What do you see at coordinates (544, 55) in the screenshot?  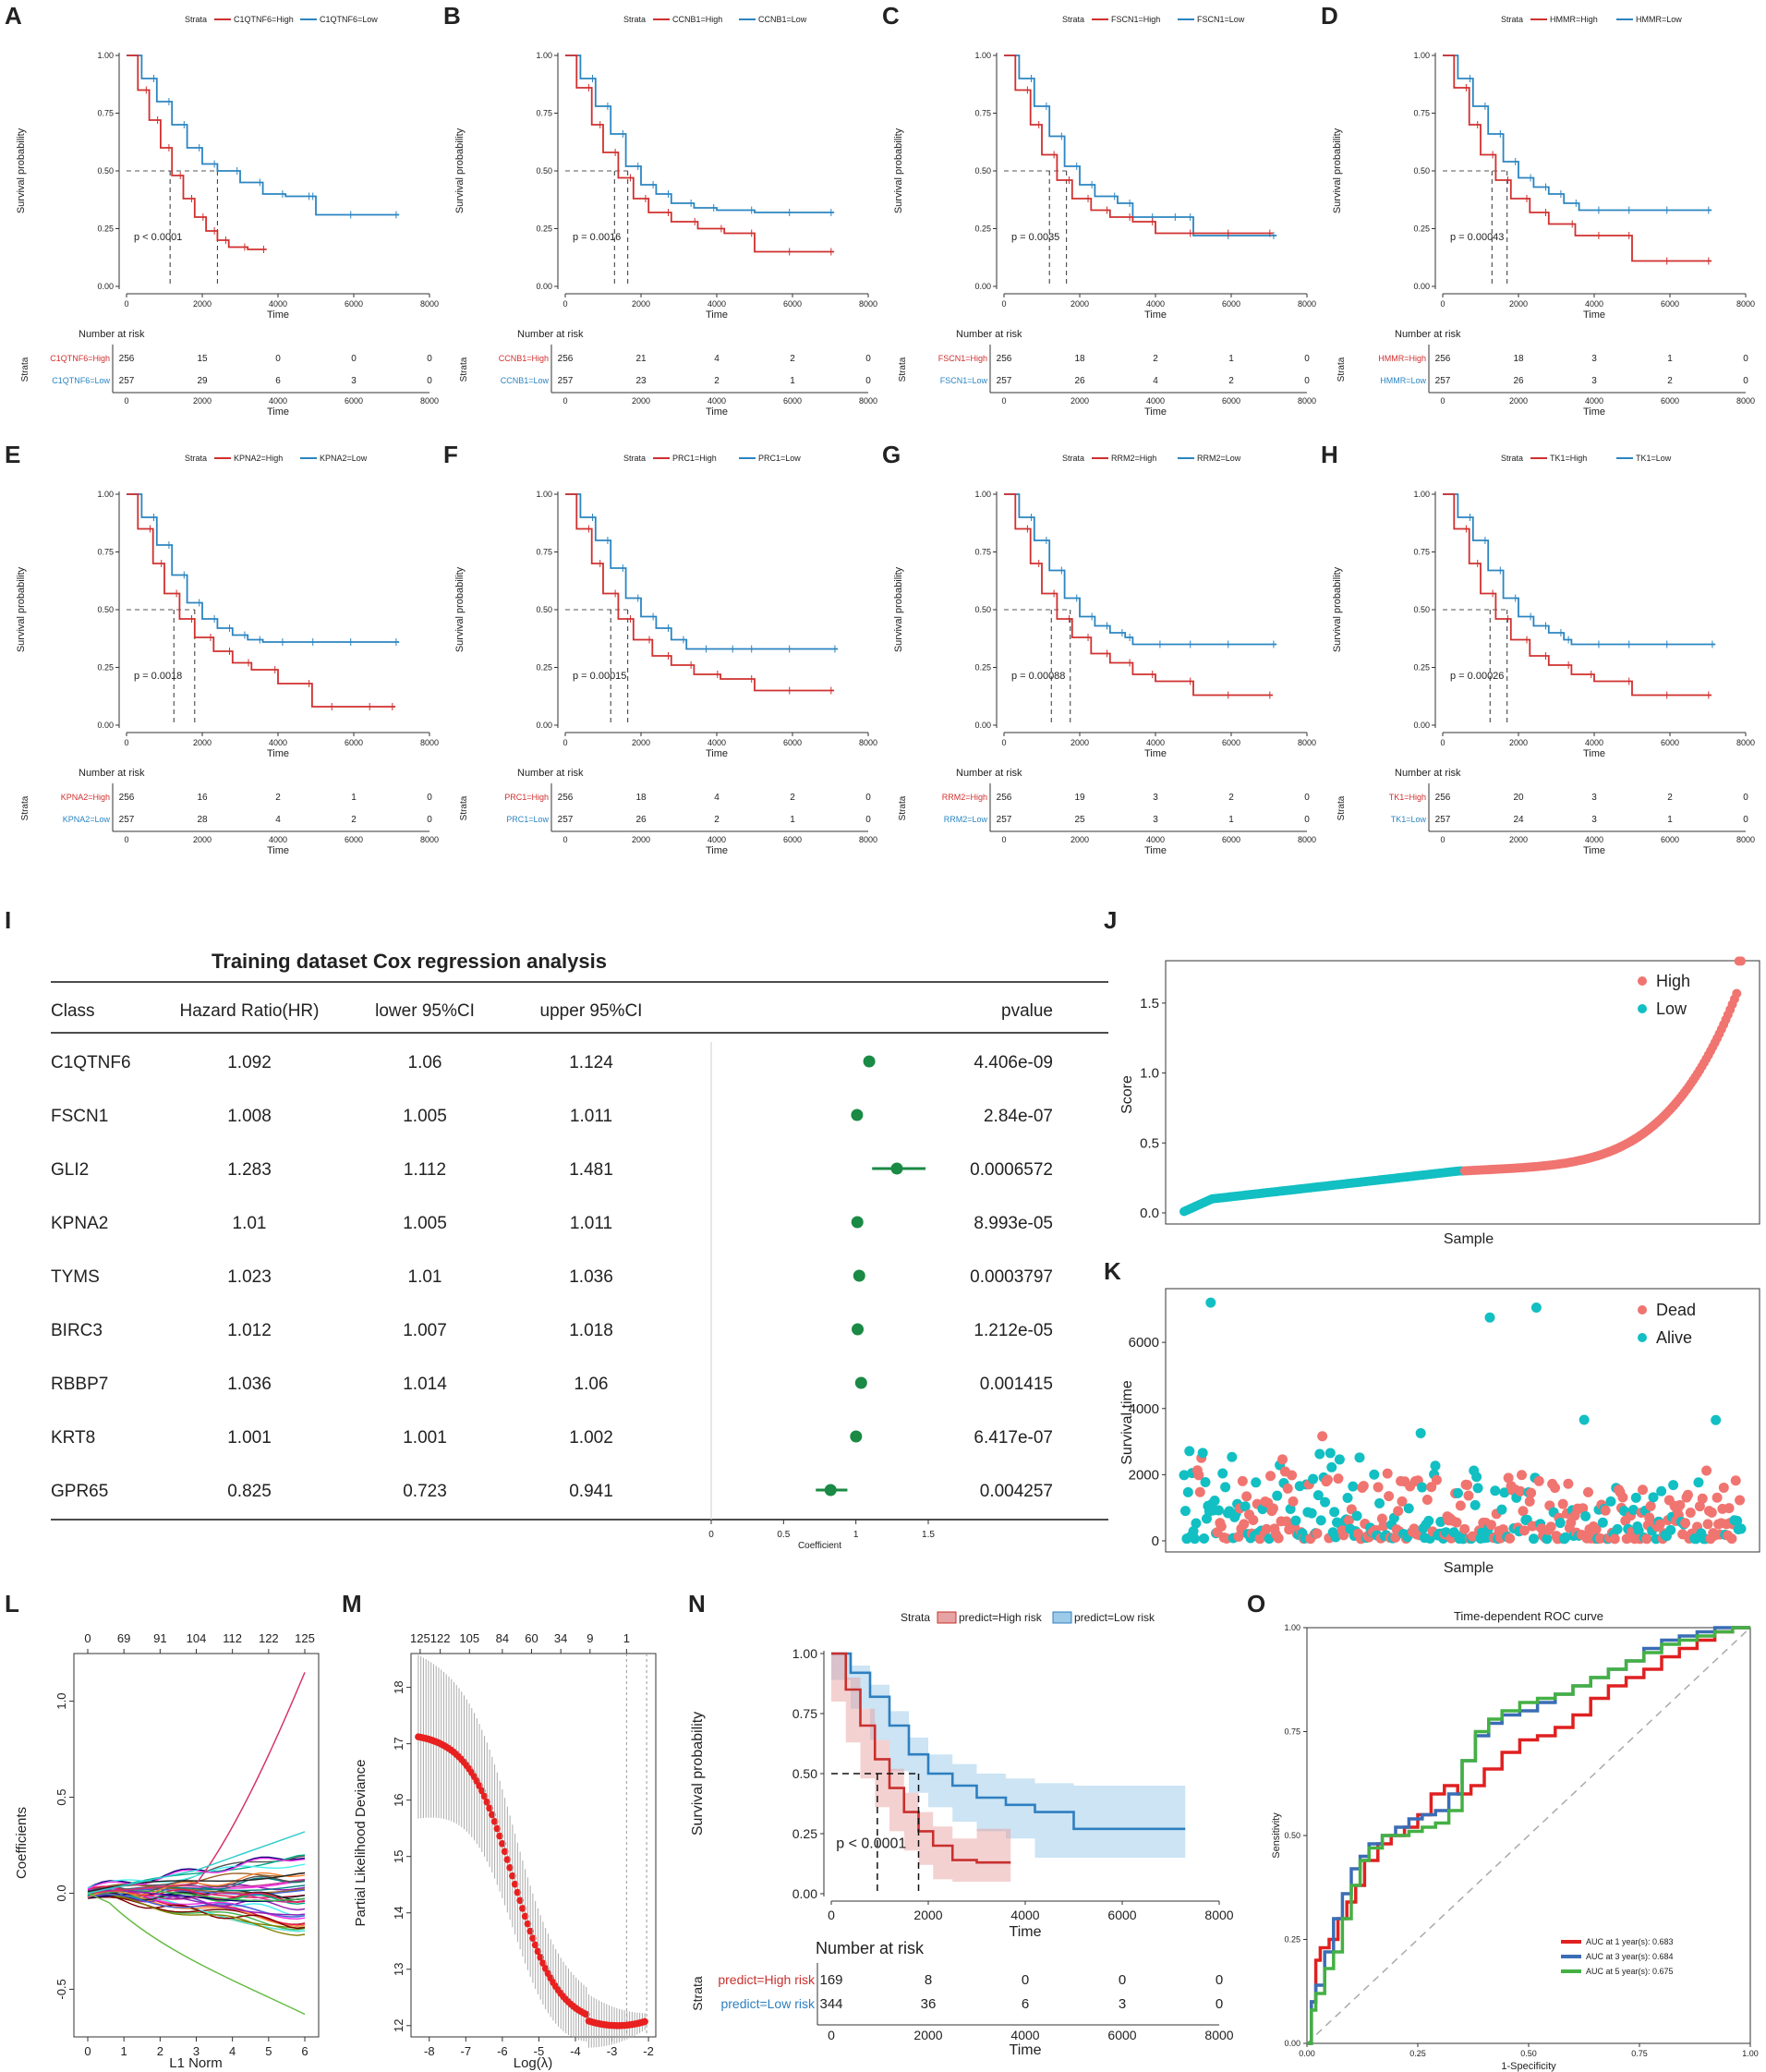 I see `y-tick-label: 1.00` at bounding box center [544, 55].